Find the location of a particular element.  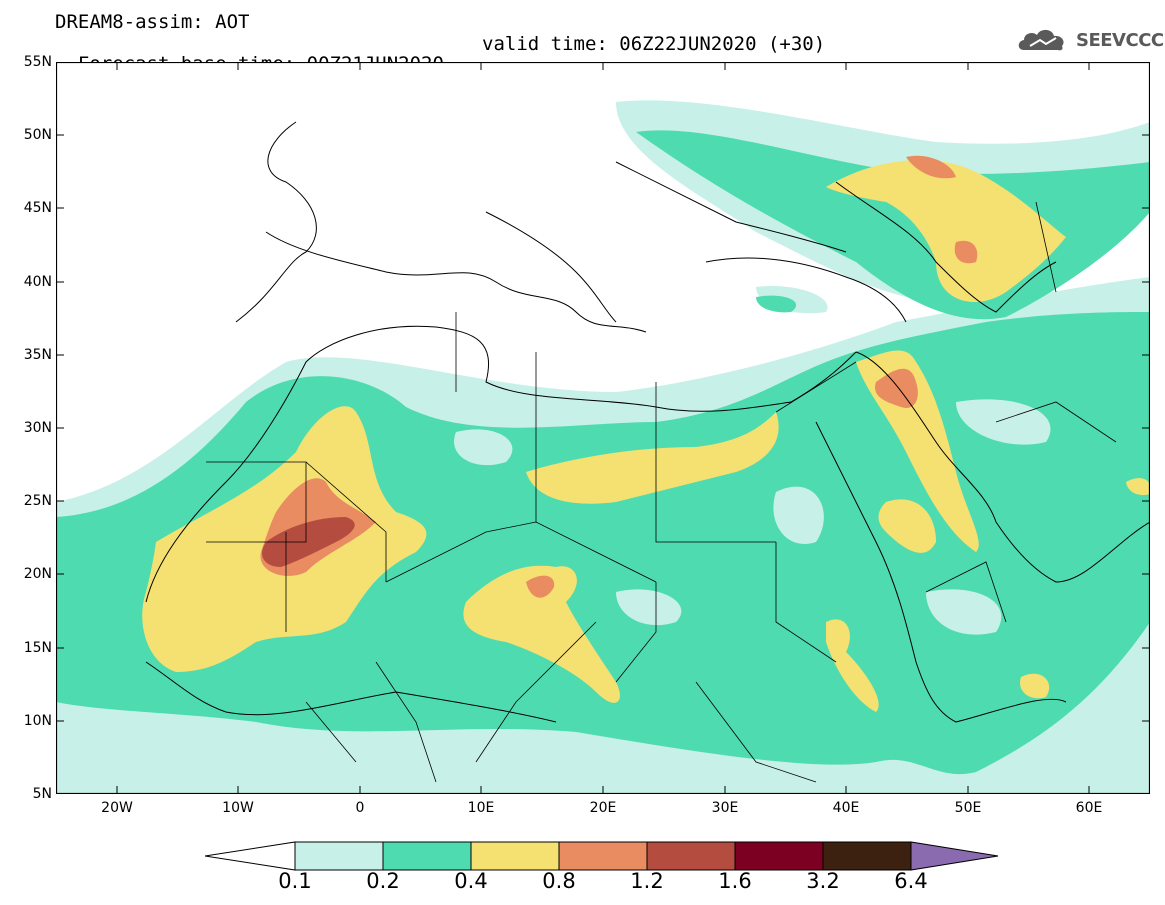

colorbar-label: 0.2 is located at coordinates (383, 881).